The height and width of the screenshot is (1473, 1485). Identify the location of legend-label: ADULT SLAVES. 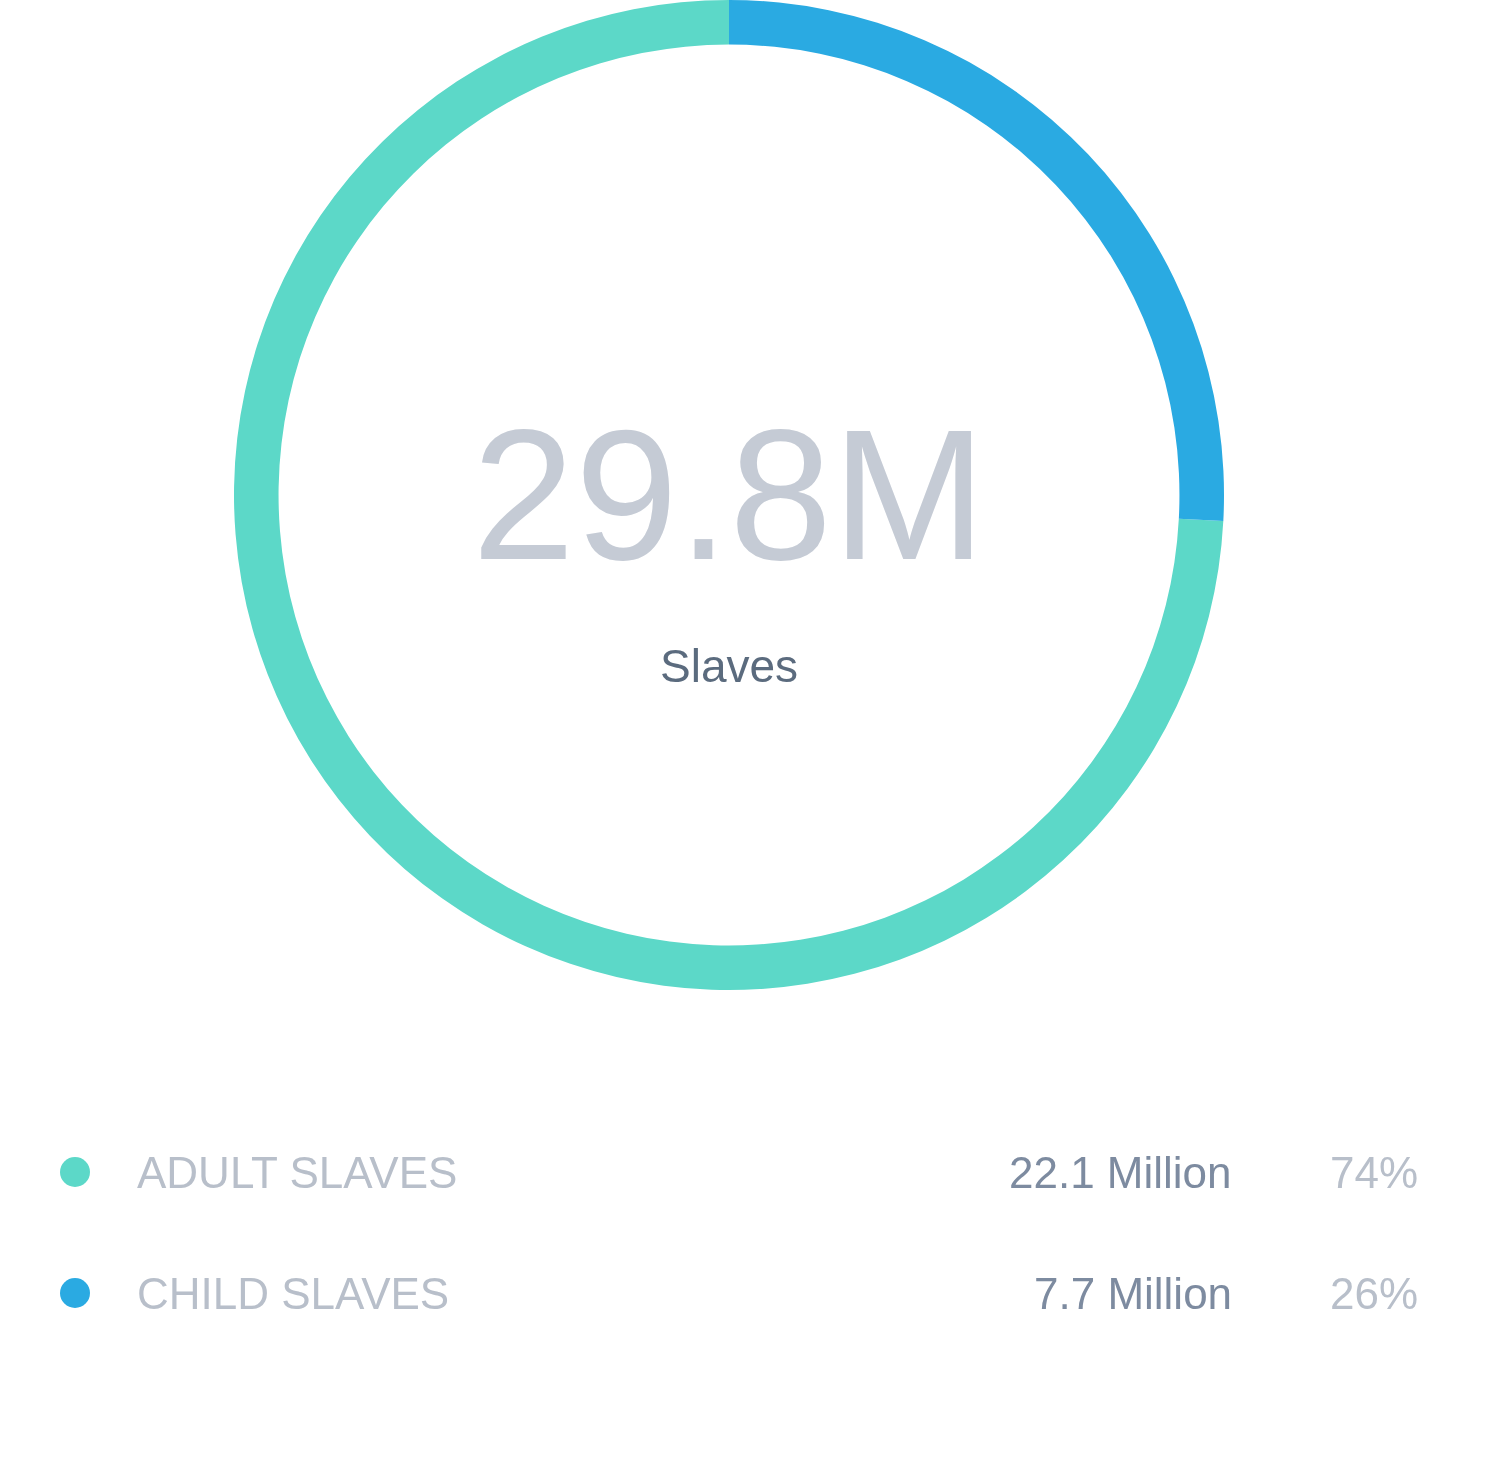
(297, 1172).